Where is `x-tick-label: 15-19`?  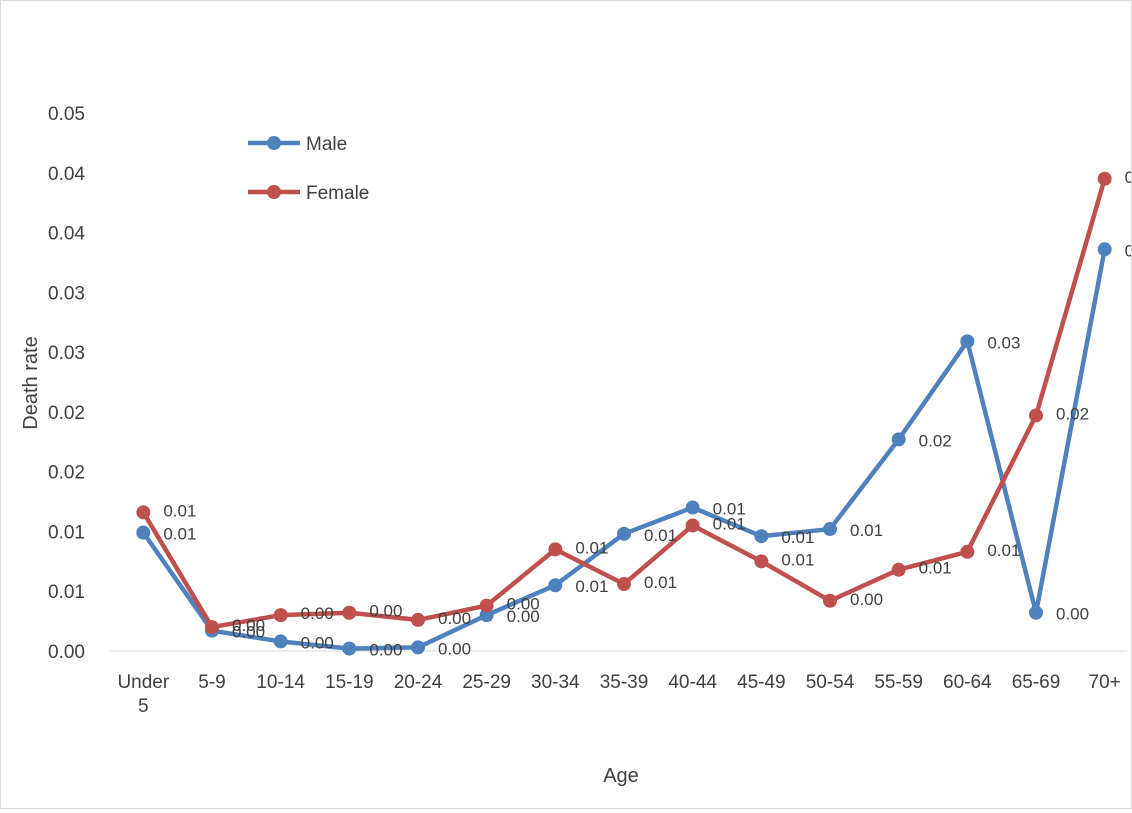
x-tick-label: 15-19 is located at coordinates (349, 682).